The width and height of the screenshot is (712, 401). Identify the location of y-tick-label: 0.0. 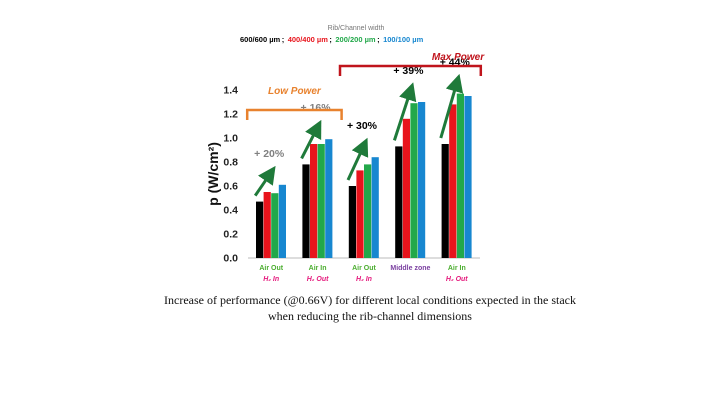
(230, 259).